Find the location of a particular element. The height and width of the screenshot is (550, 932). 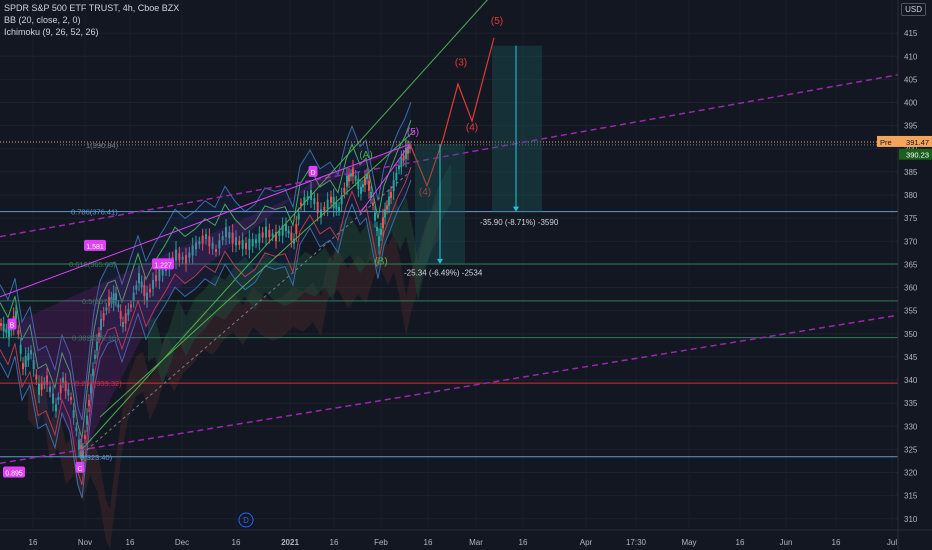

pattern-point-text: 0.895 is located at coordinates (14, 474).